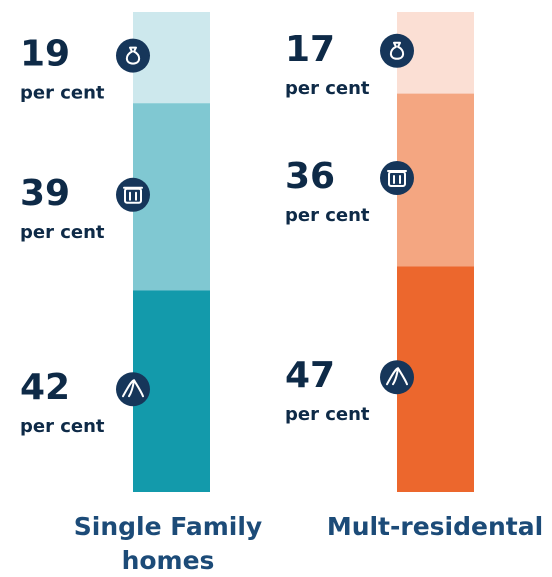 This screenshot has height=577, width=552. Describe the element at coordinates (435, 526) in the screenshot. I see `category-label: Mult-residental` at that location.